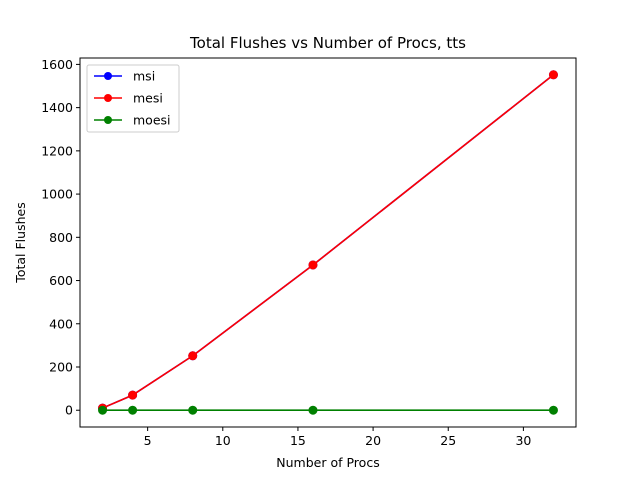  I want to click on legend-box, so click(133, 98).